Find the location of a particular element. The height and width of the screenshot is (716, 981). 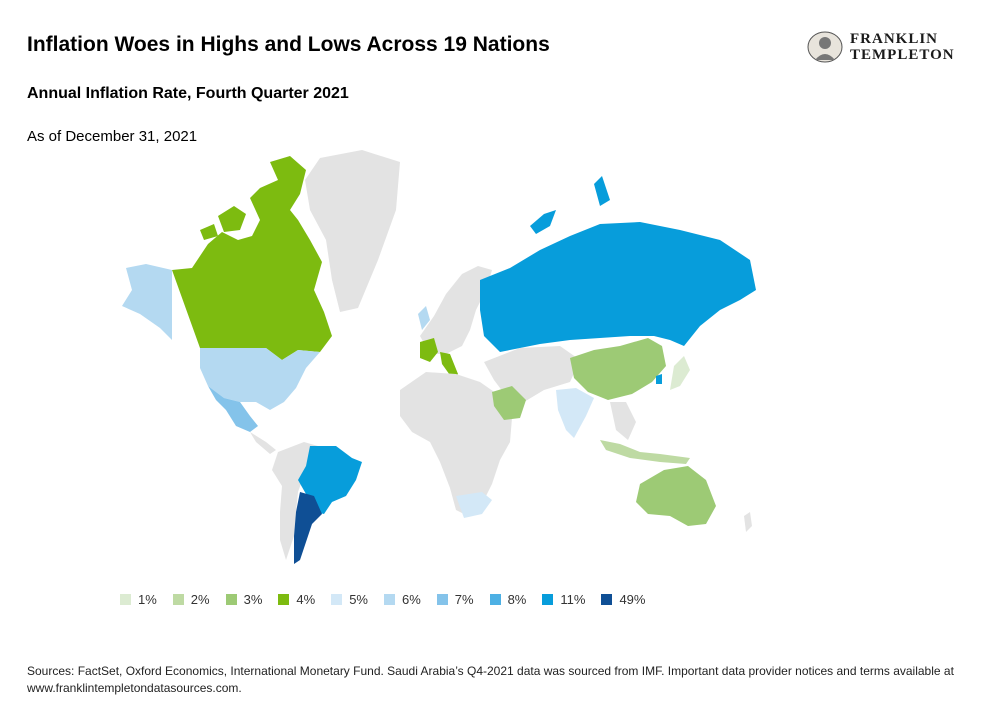

canada-islands is located at coordinates (223, 223).